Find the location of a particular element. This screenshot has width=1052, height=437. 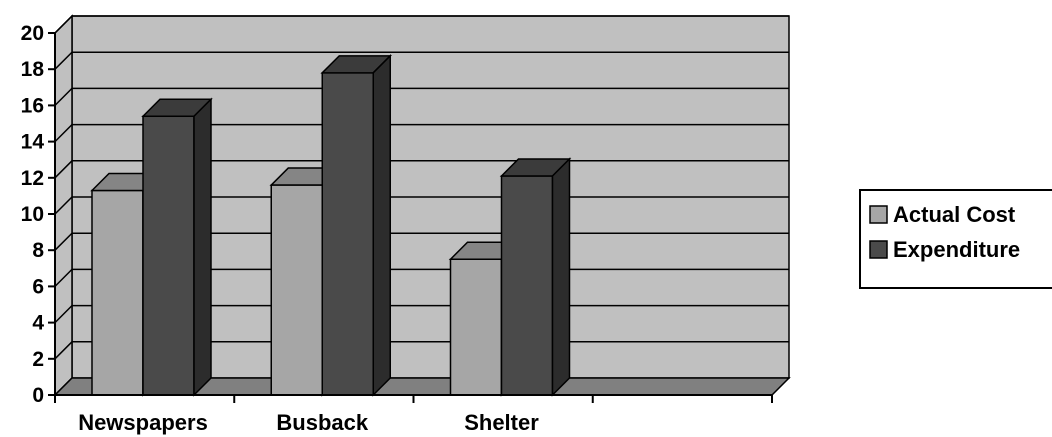

legend: Actual Cost Expenditure is located at coordinates (955, 239).